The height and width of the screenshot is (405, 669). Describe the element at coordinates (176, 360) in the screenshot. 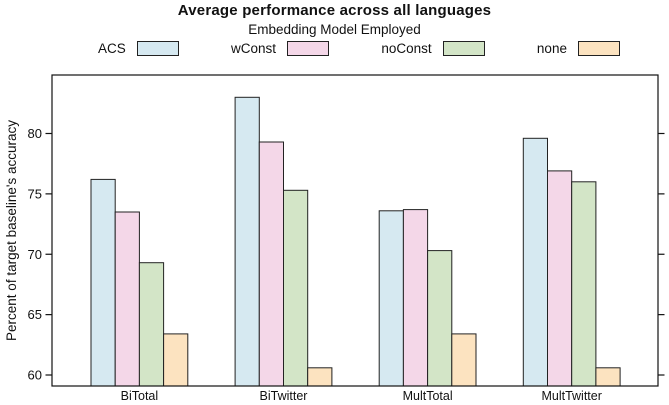

I see `bar-BiTotal-none` at that location.